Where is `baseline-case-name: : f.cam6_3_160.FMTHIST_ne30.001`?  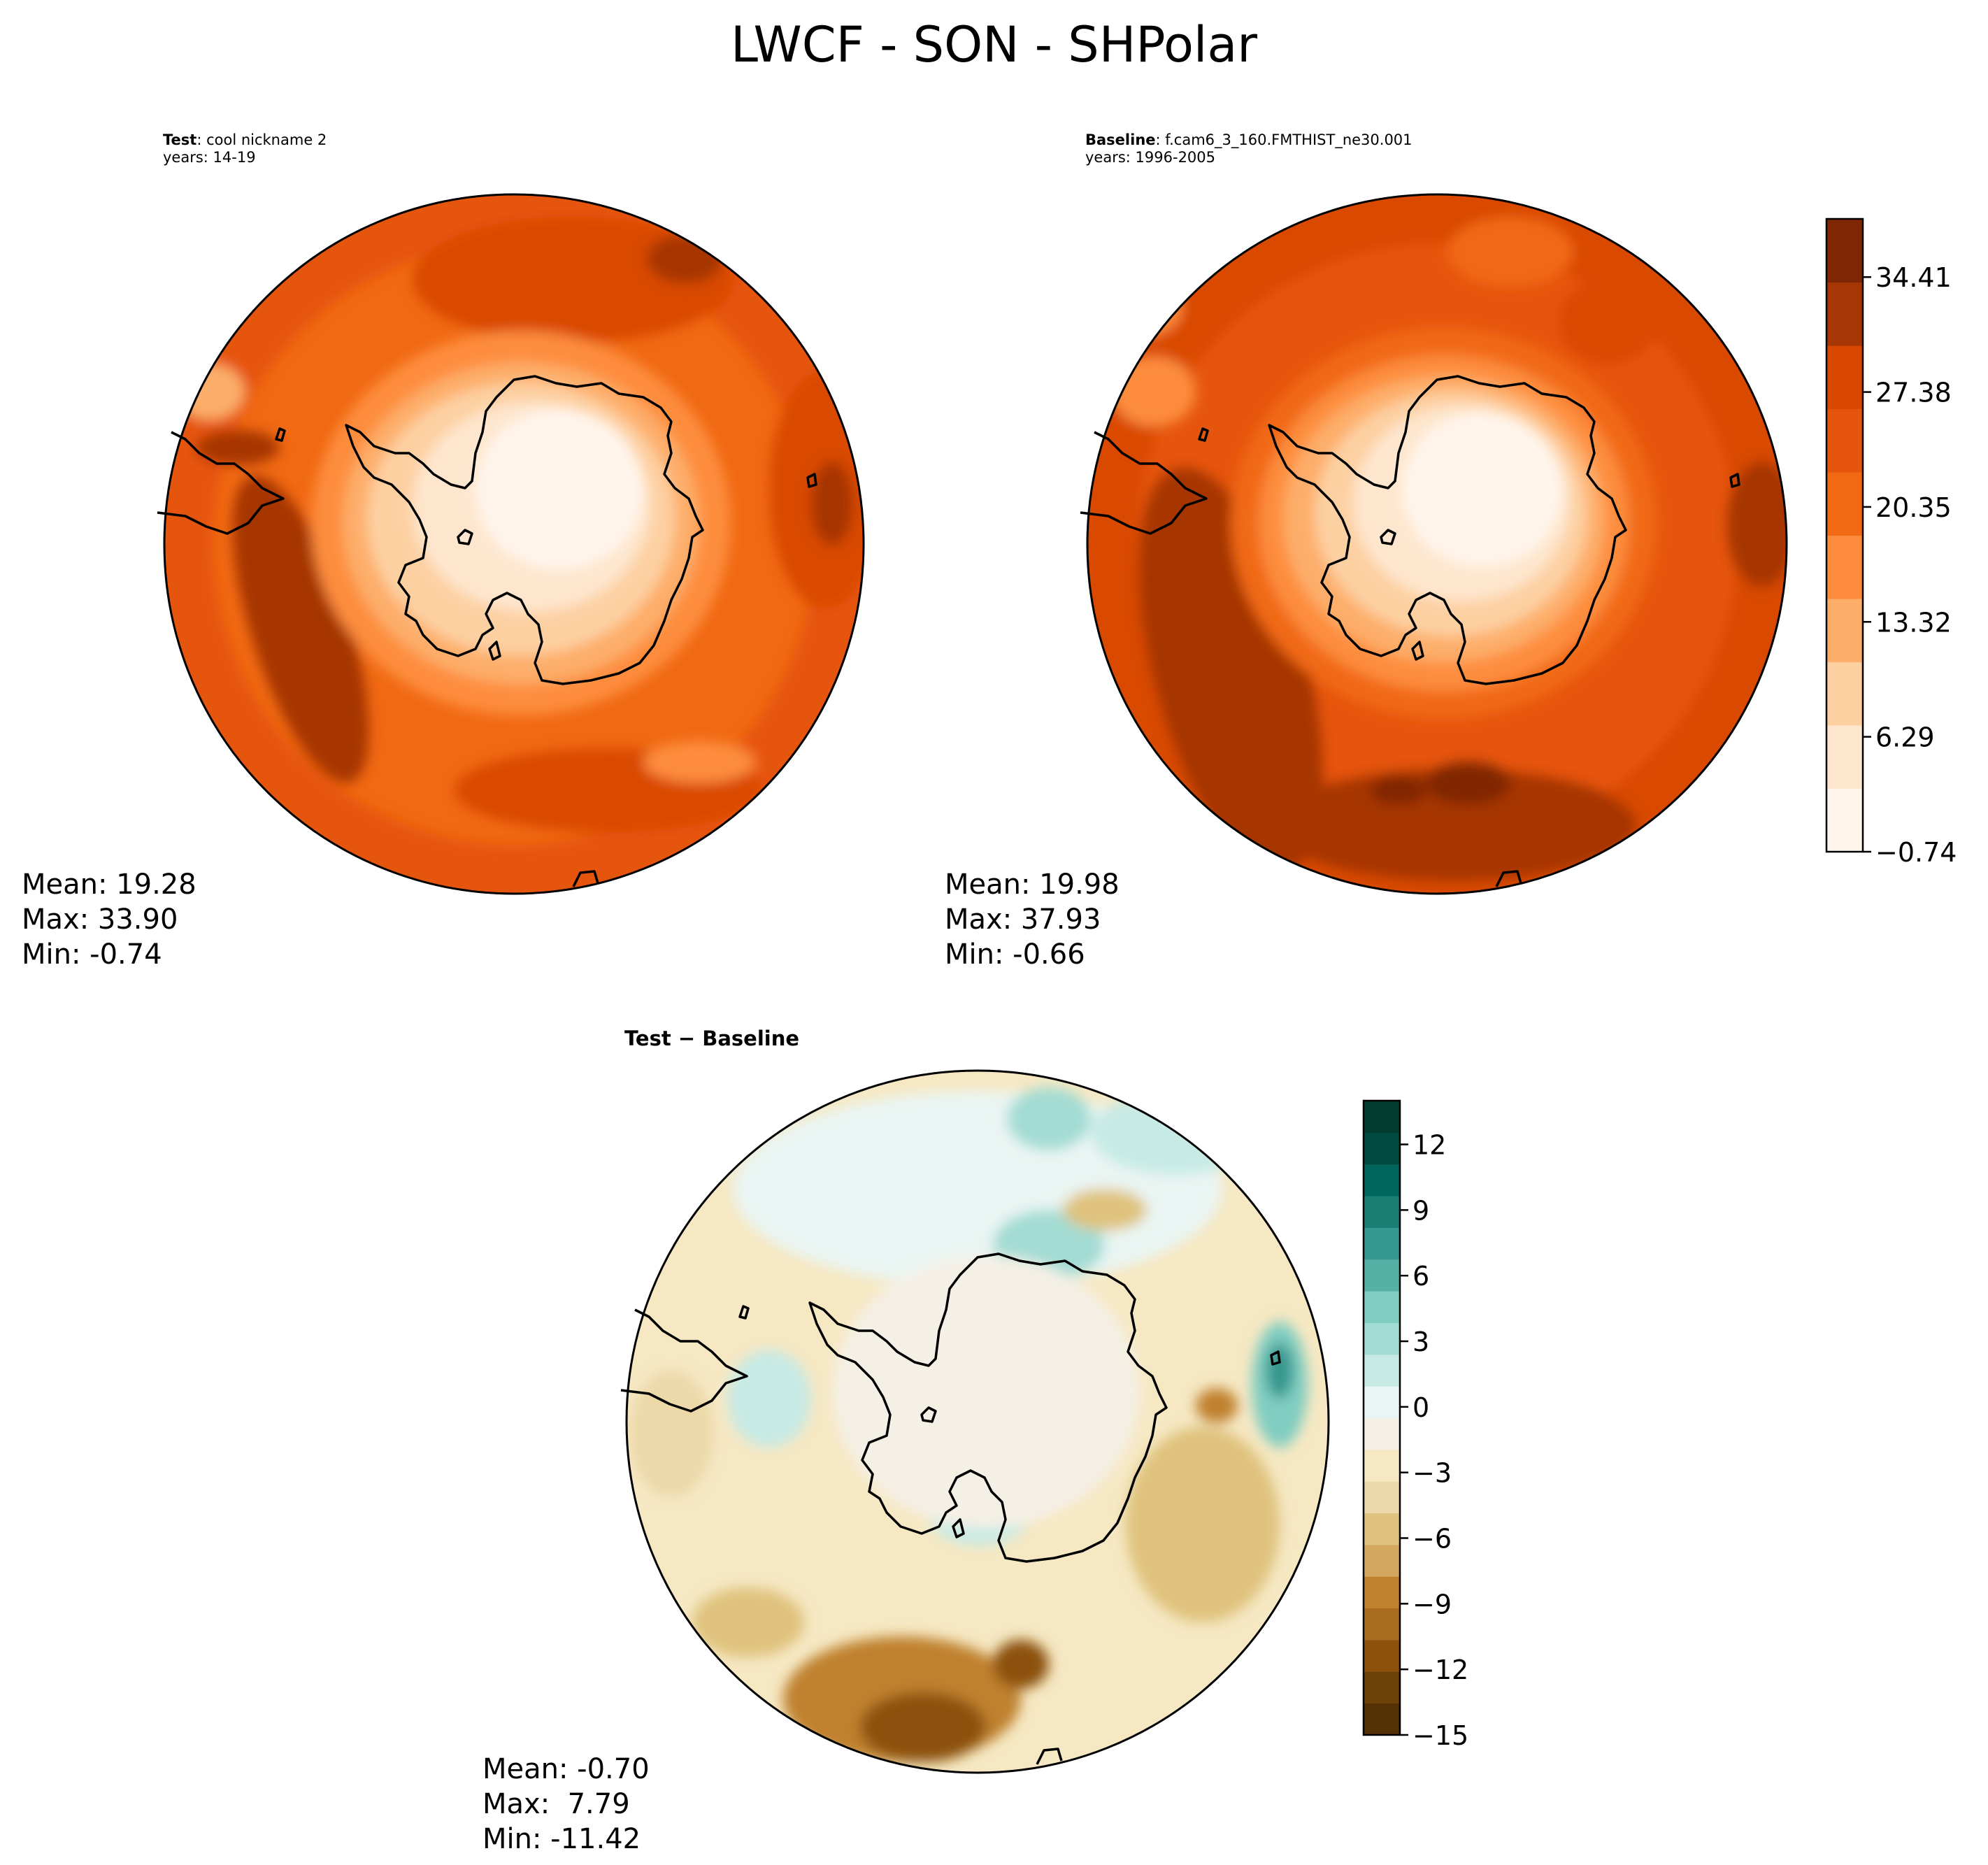
baseline-case-name: : f.cam6_3_160.FMTHIST_ne30.001 is located at coordinates (1284, 139).